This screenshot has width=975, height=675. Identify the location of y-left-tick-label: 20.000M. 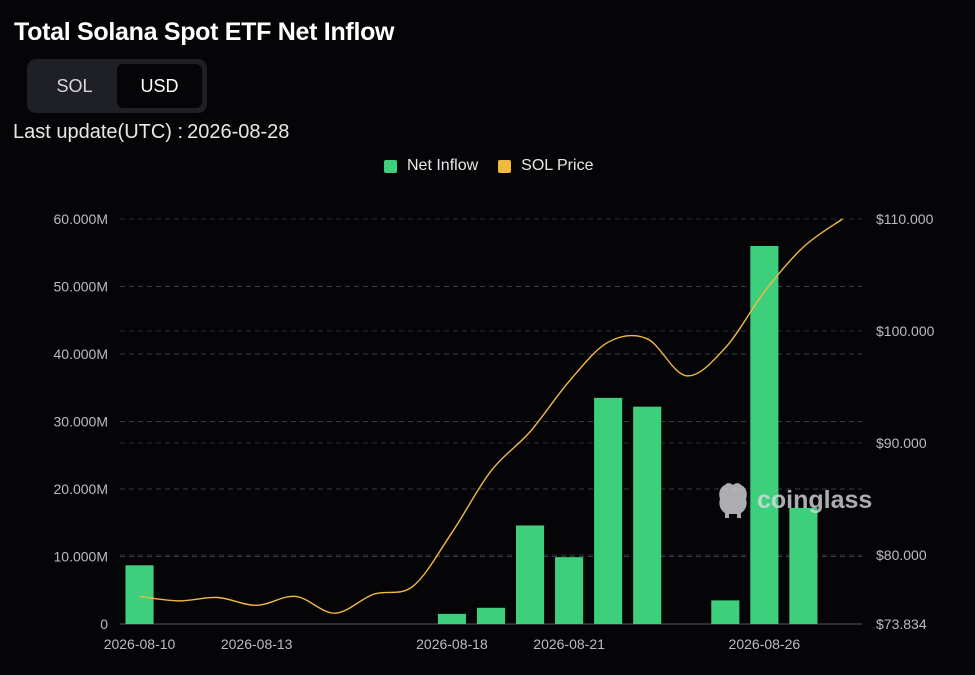
(81, 489).